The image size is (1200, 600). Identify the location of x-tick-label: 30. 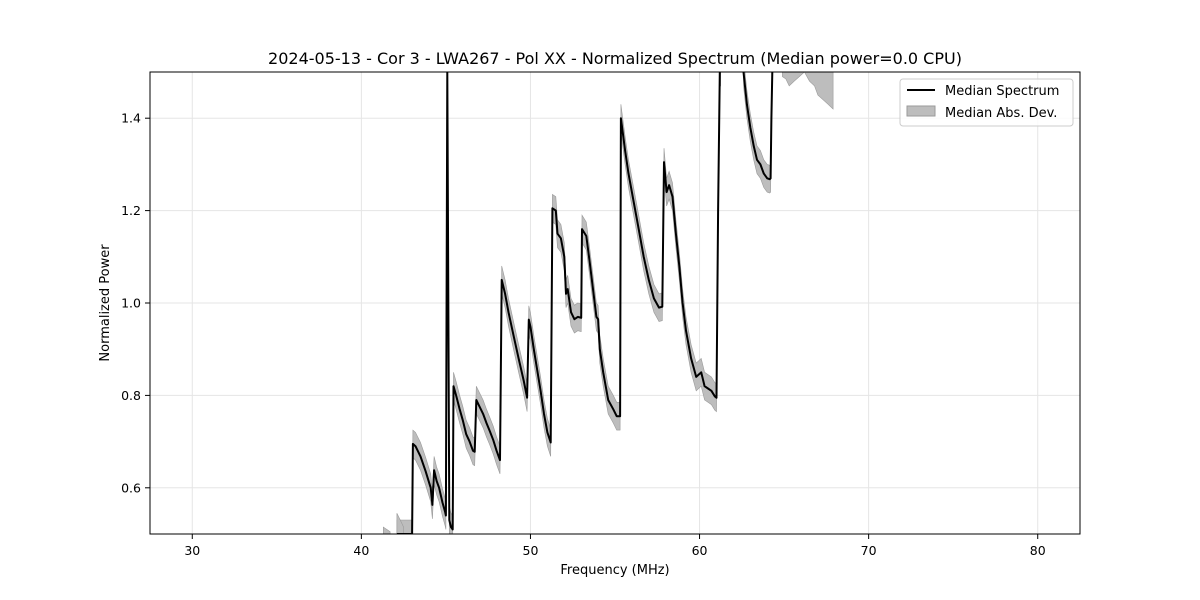
(192, 550).